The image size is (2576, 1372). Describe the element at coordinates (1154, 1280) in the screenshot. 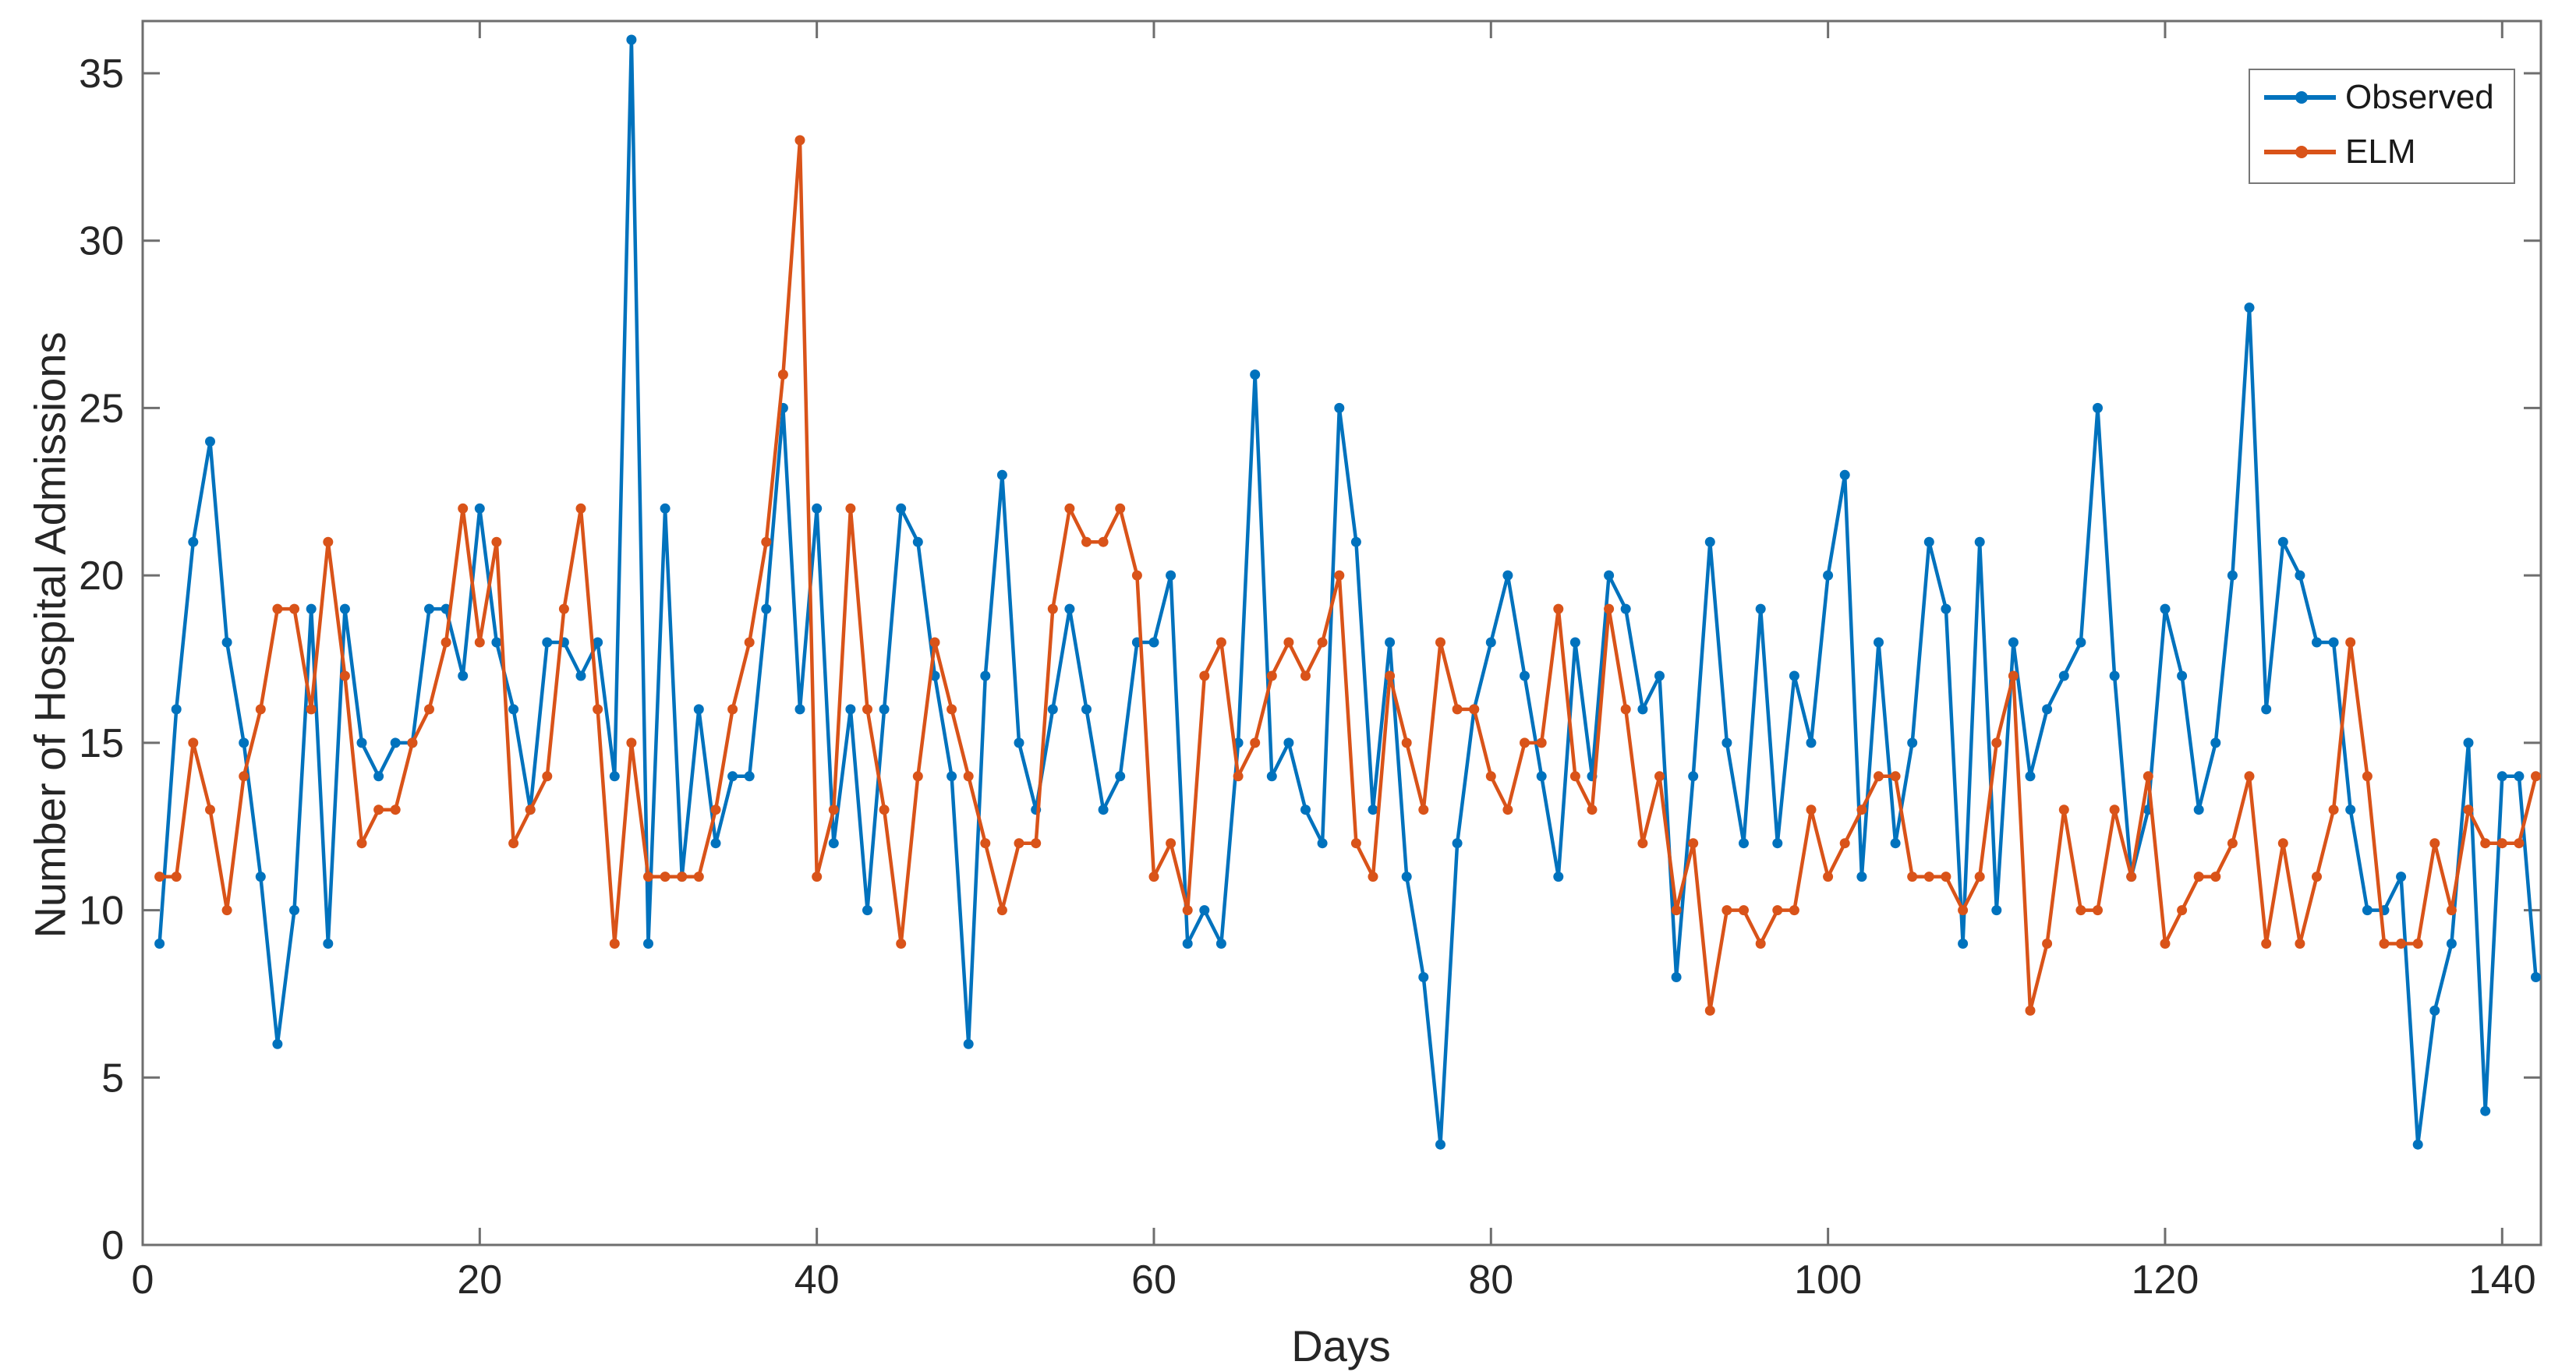

I see `x-tick-label: 60` at that location.